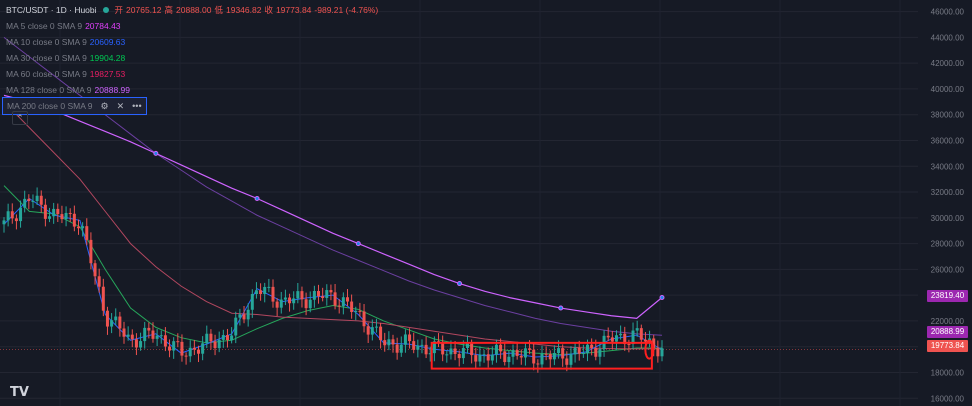  Describe the element at coordinates (948, 269) in the screenshot. I see `y-tick-label: 26000.00` at that location.